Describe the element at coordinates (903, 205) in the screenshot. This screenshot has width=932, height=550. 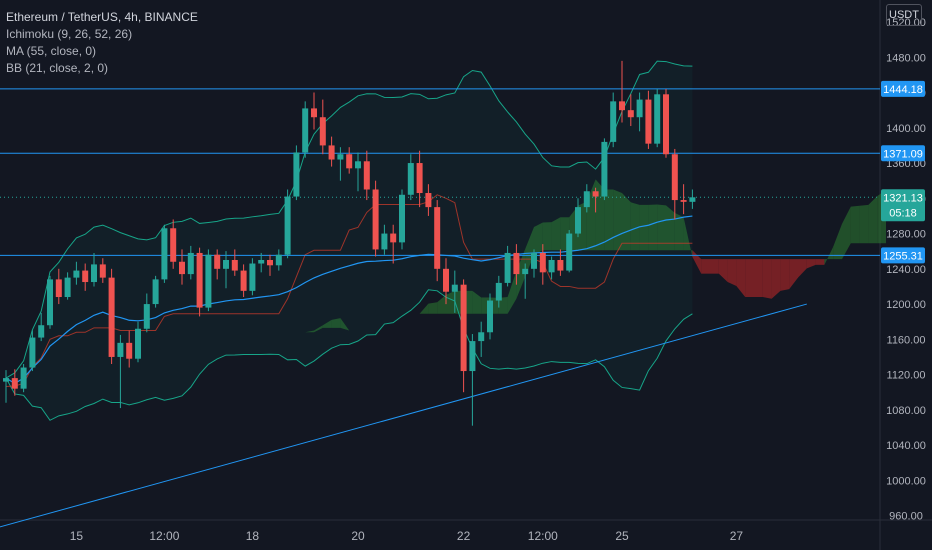
I see `last-price-tag` at that location.